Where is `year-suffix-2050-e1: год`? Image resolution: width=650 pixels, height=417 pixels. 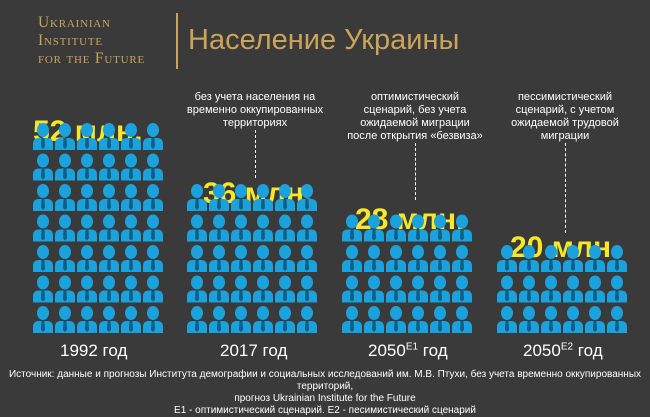 year-suffix-2050-e1: год is located at coordinates (433, 350).